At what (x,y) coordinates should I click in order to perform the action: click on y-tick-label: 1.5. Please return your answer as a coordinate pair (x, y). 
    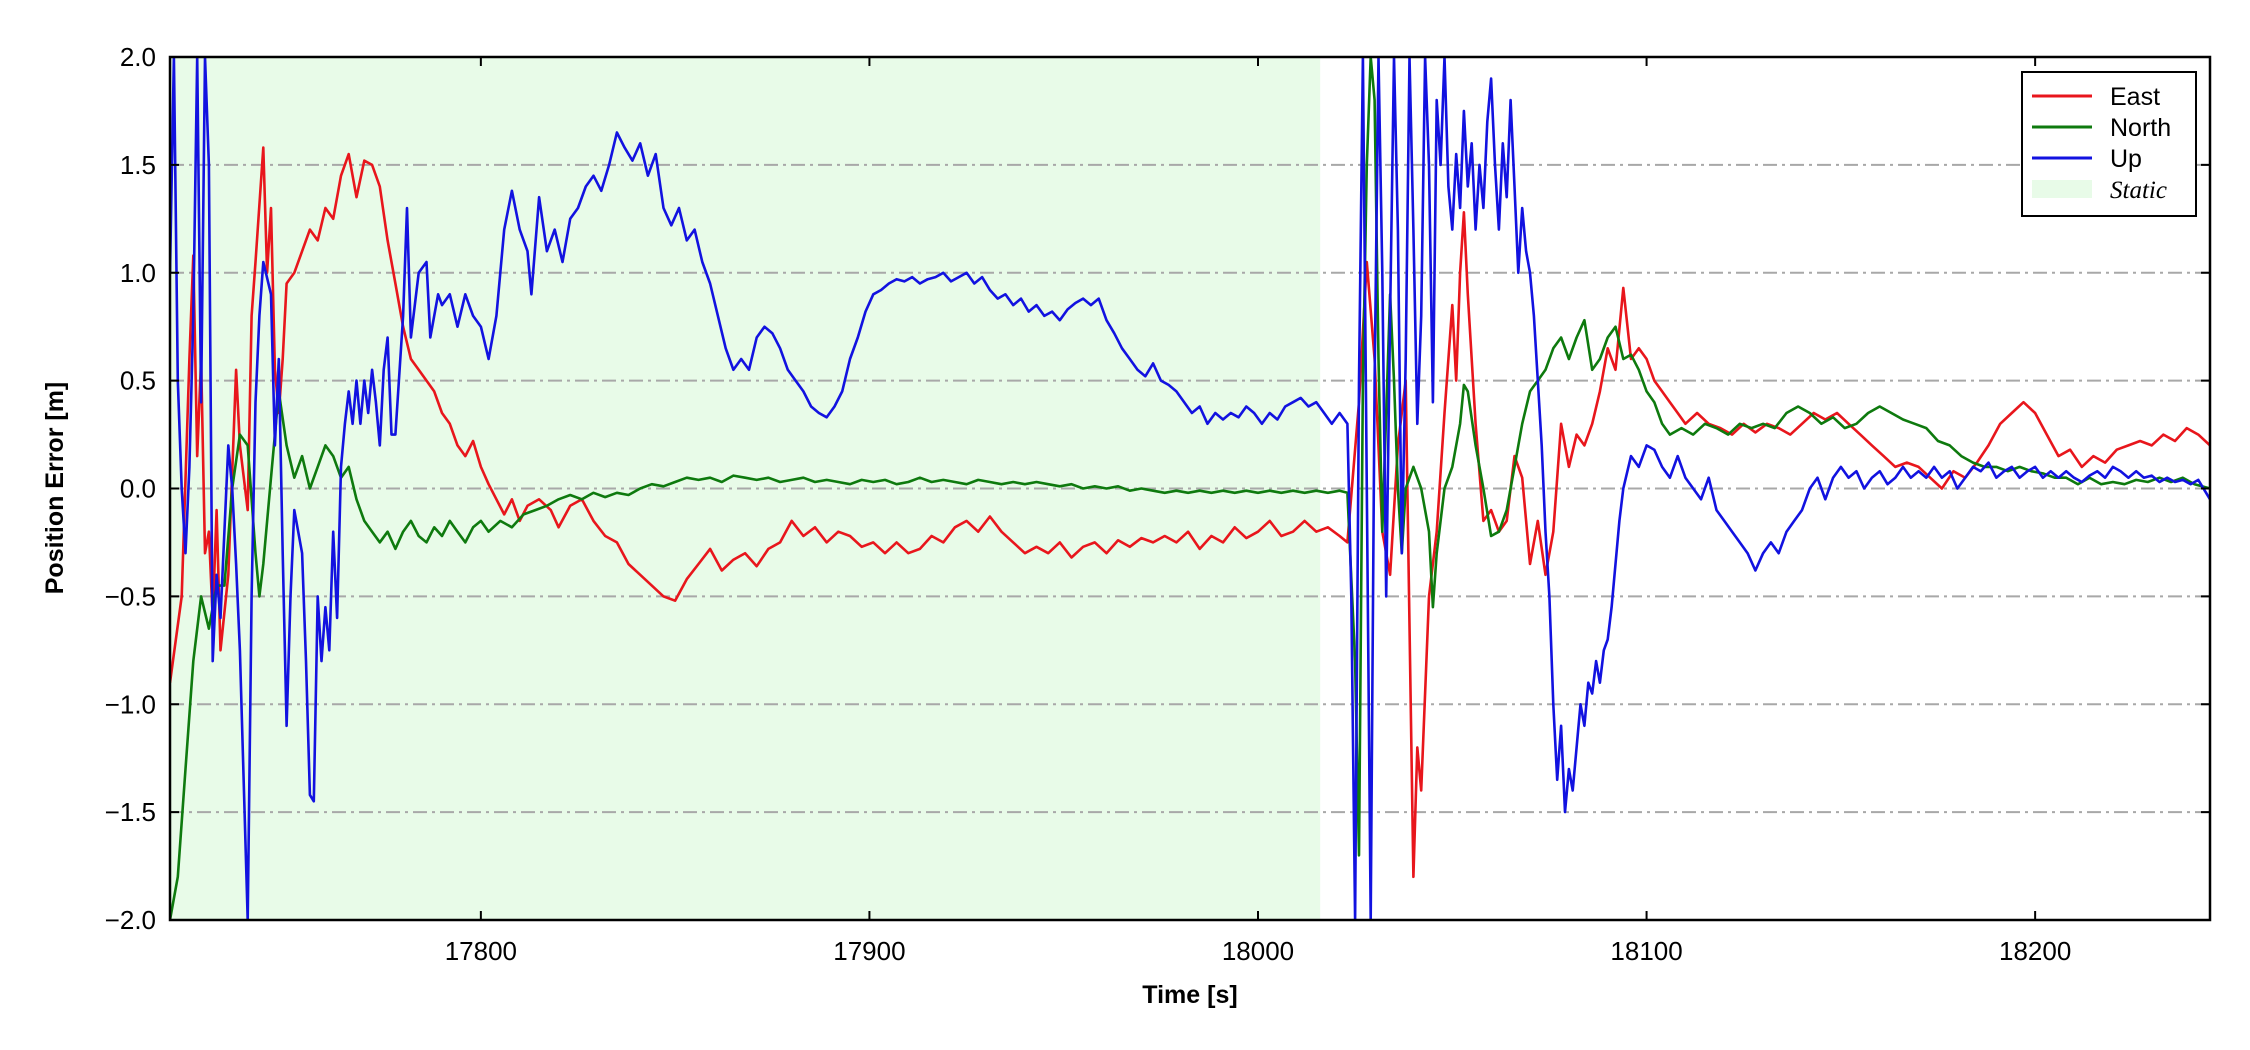
    Looking at the image, I should click on (138, 165).